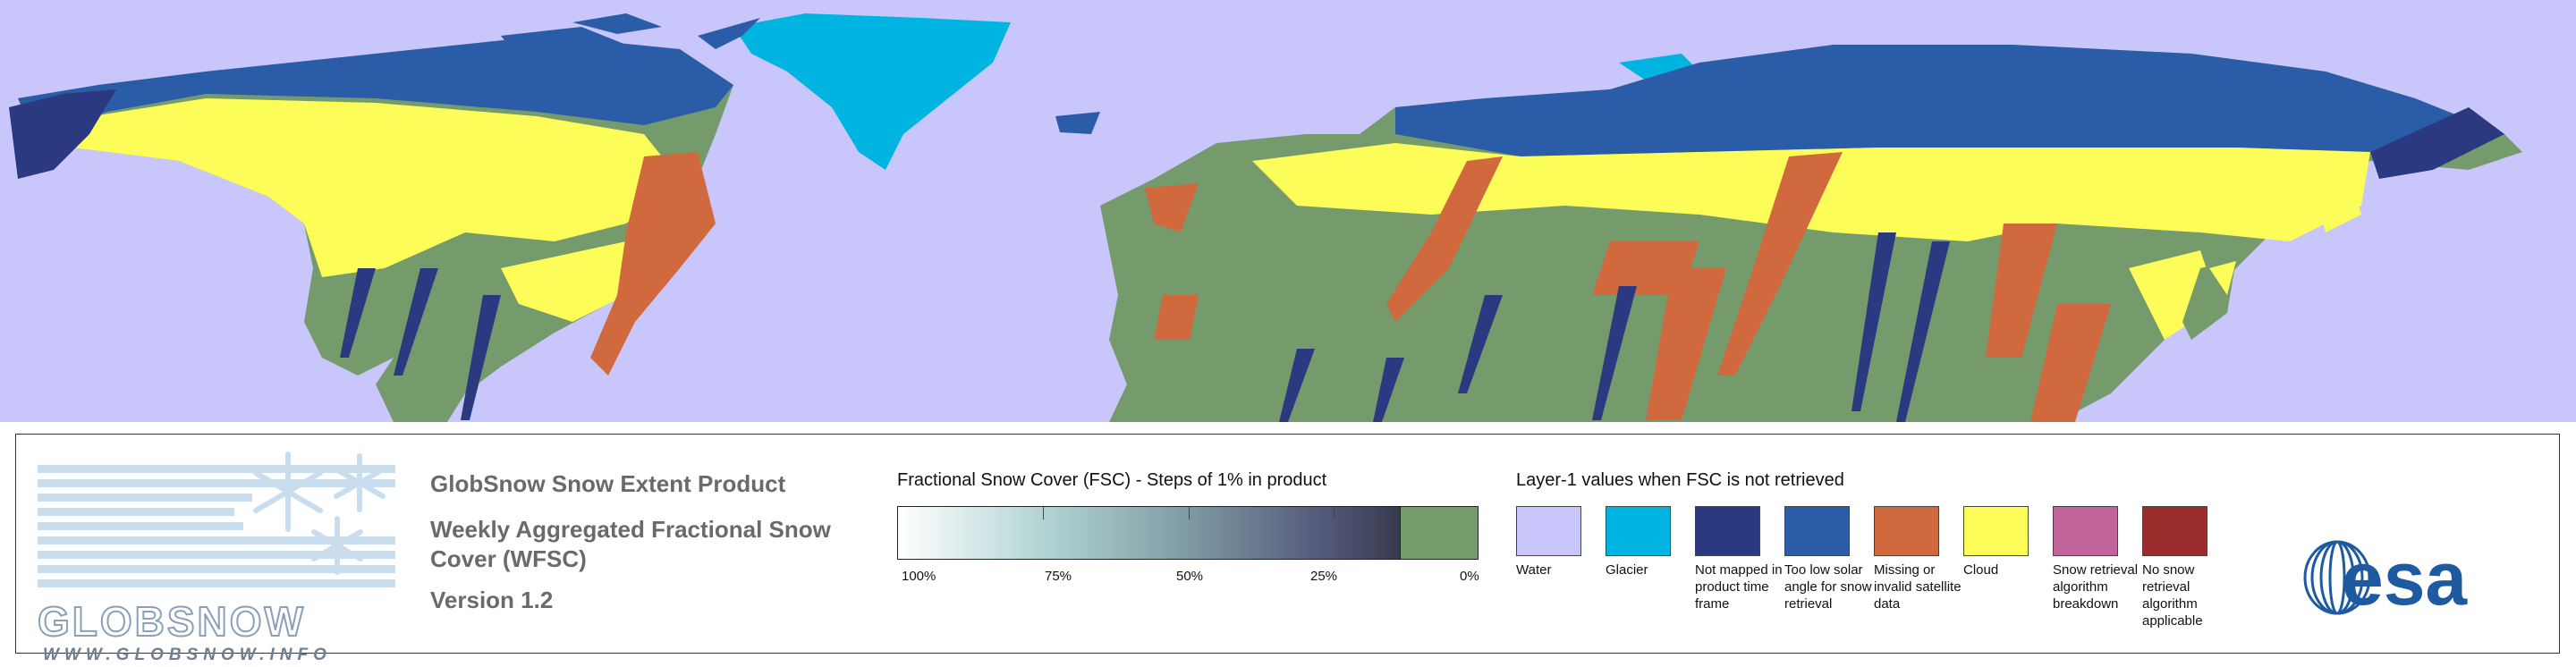  What do you see at coordinates (2172, 595) in the screenshot?
I see `legend-label-7: No snow retrieval algorithm applicable` at bounding box center [2172, 595].